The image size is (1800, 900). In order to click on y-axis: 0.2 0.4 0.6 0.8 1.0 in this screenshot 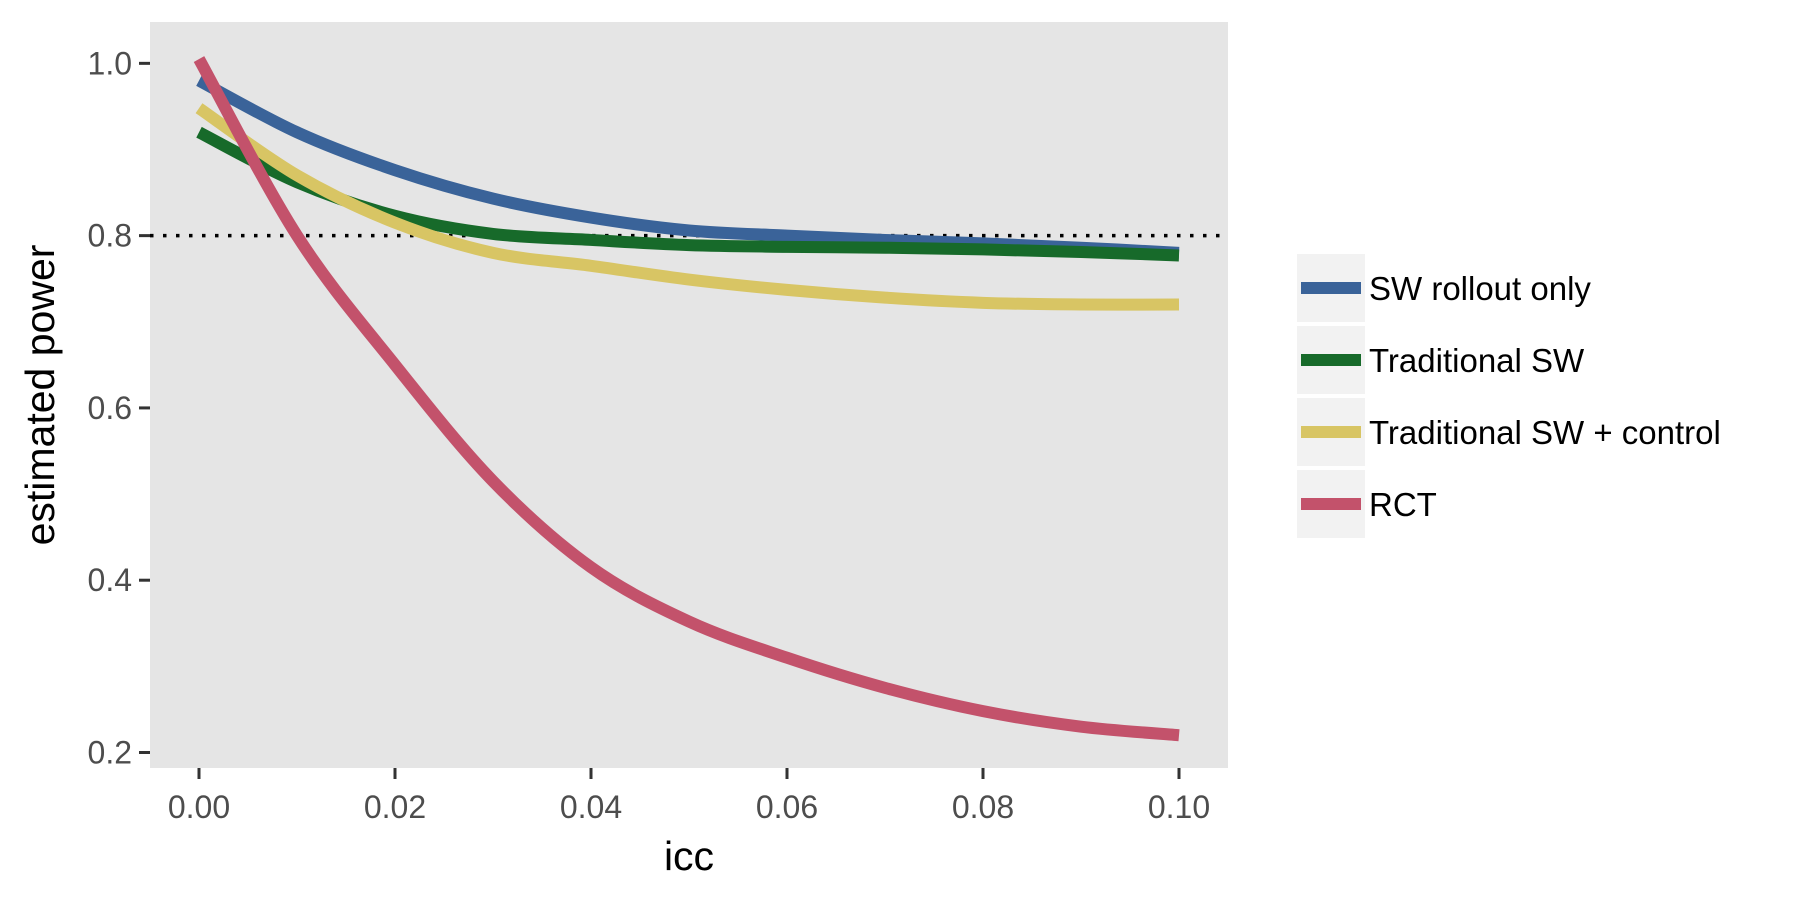, I will do `click(119, 407)`.